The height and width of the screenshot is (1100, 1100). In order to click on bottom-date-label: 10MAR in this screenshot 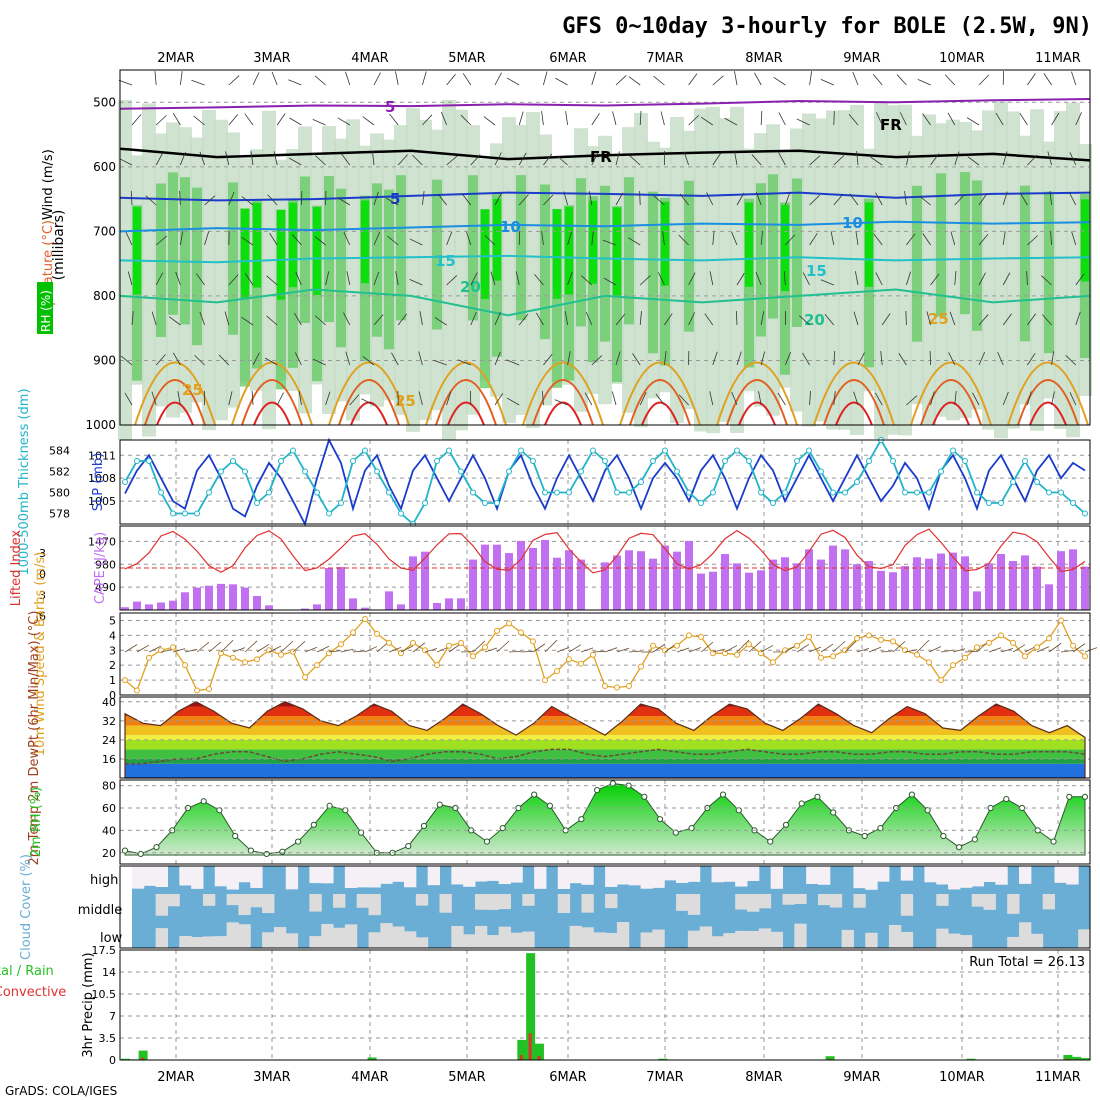, I will do `click(962, 1077)`.